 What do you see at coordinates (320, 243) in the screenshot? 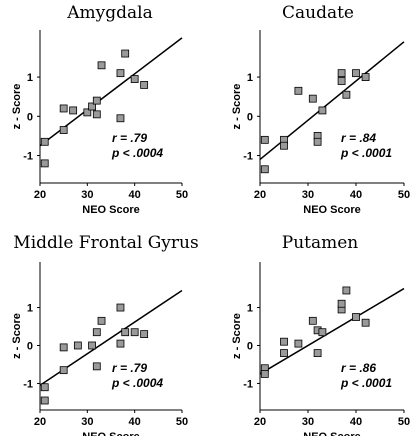
I see `panel-title: Putamen` at bounding box center [320, 243].